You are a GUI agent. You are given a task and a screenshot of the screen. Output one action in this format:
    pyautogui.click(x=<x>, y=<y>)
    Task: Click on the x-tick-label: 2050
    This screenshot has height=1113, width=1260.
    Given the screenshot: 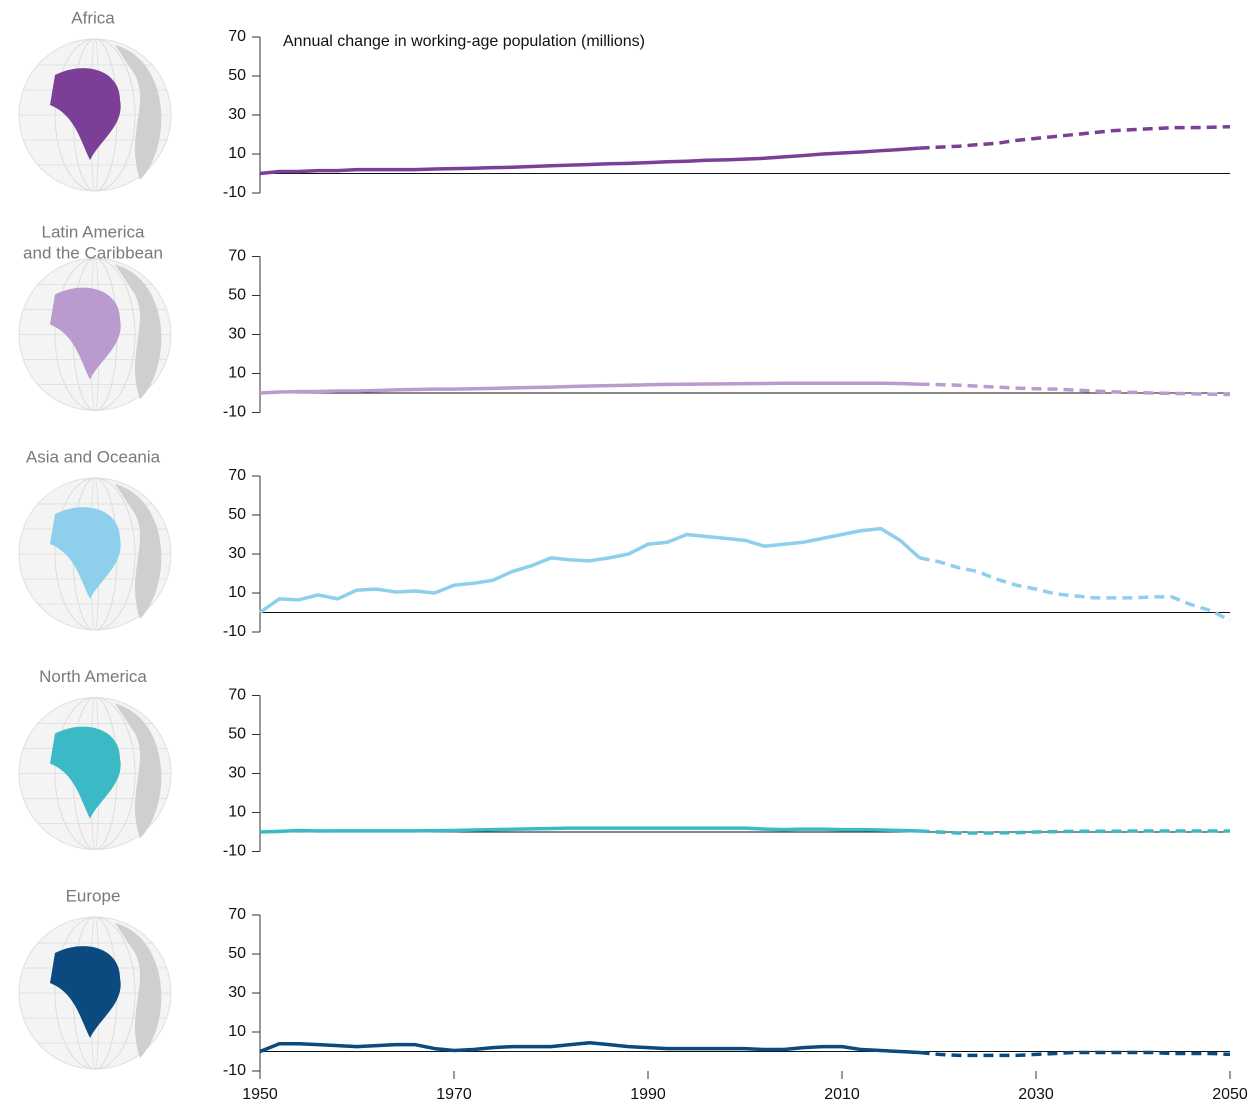 What is the action you would take?
    pyautogui.click(x=1230, y=1094)
    